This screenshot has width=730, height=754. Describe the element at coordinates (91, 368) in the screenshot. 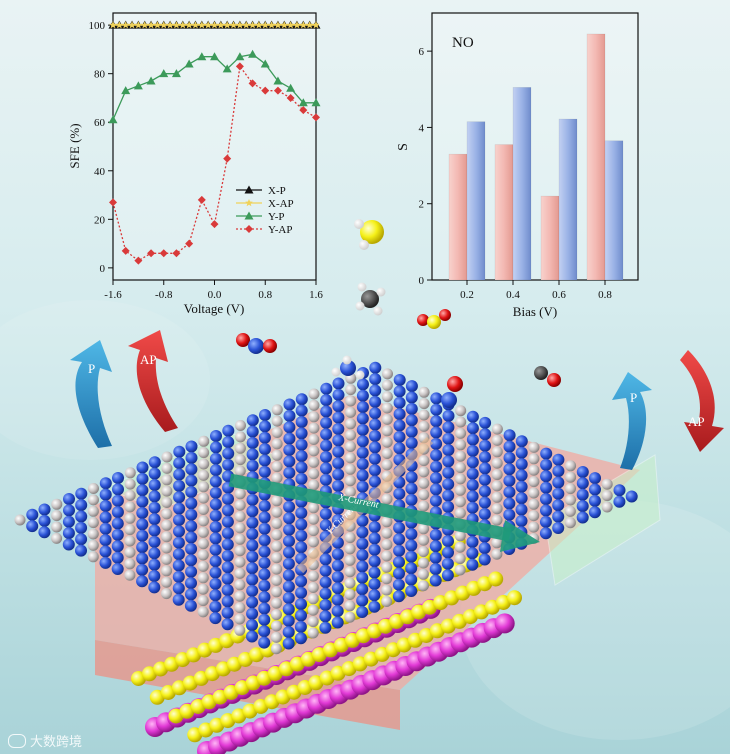

I see `p-label-left: P` at that location.